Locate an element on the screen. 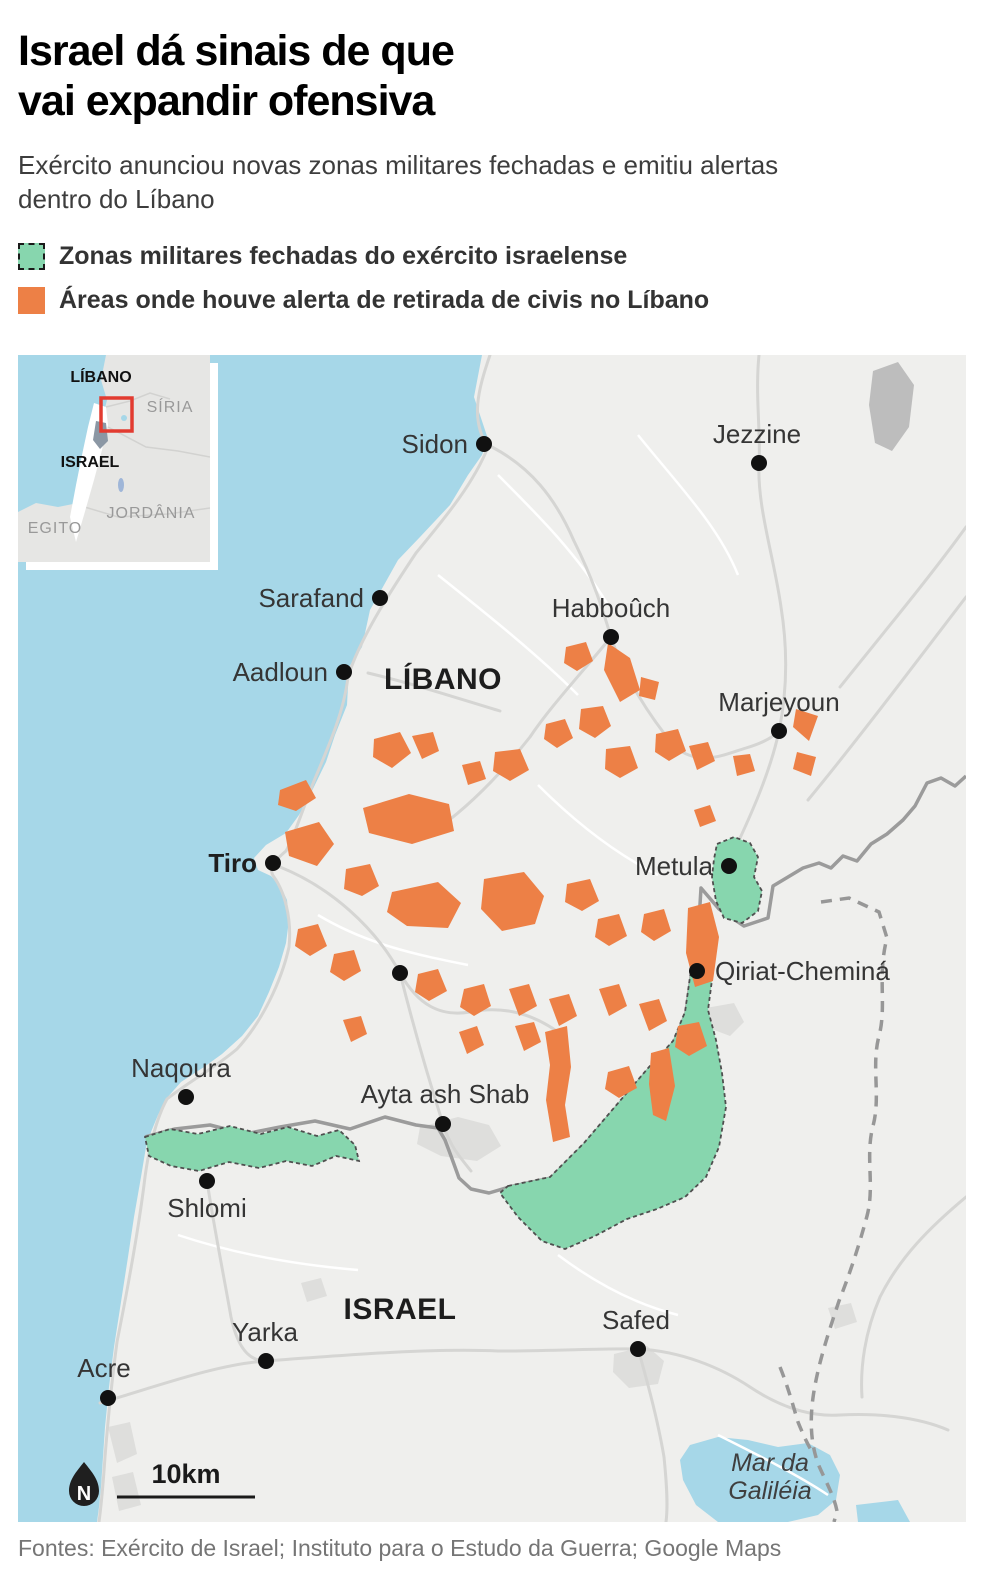 Image resolution: width=984 pixels, height=1574 pixels. inset-locator-map: LÍBANO SÍRIA ISRAEL JORDÂNIA EGITO is located at coordinates (114, 458).